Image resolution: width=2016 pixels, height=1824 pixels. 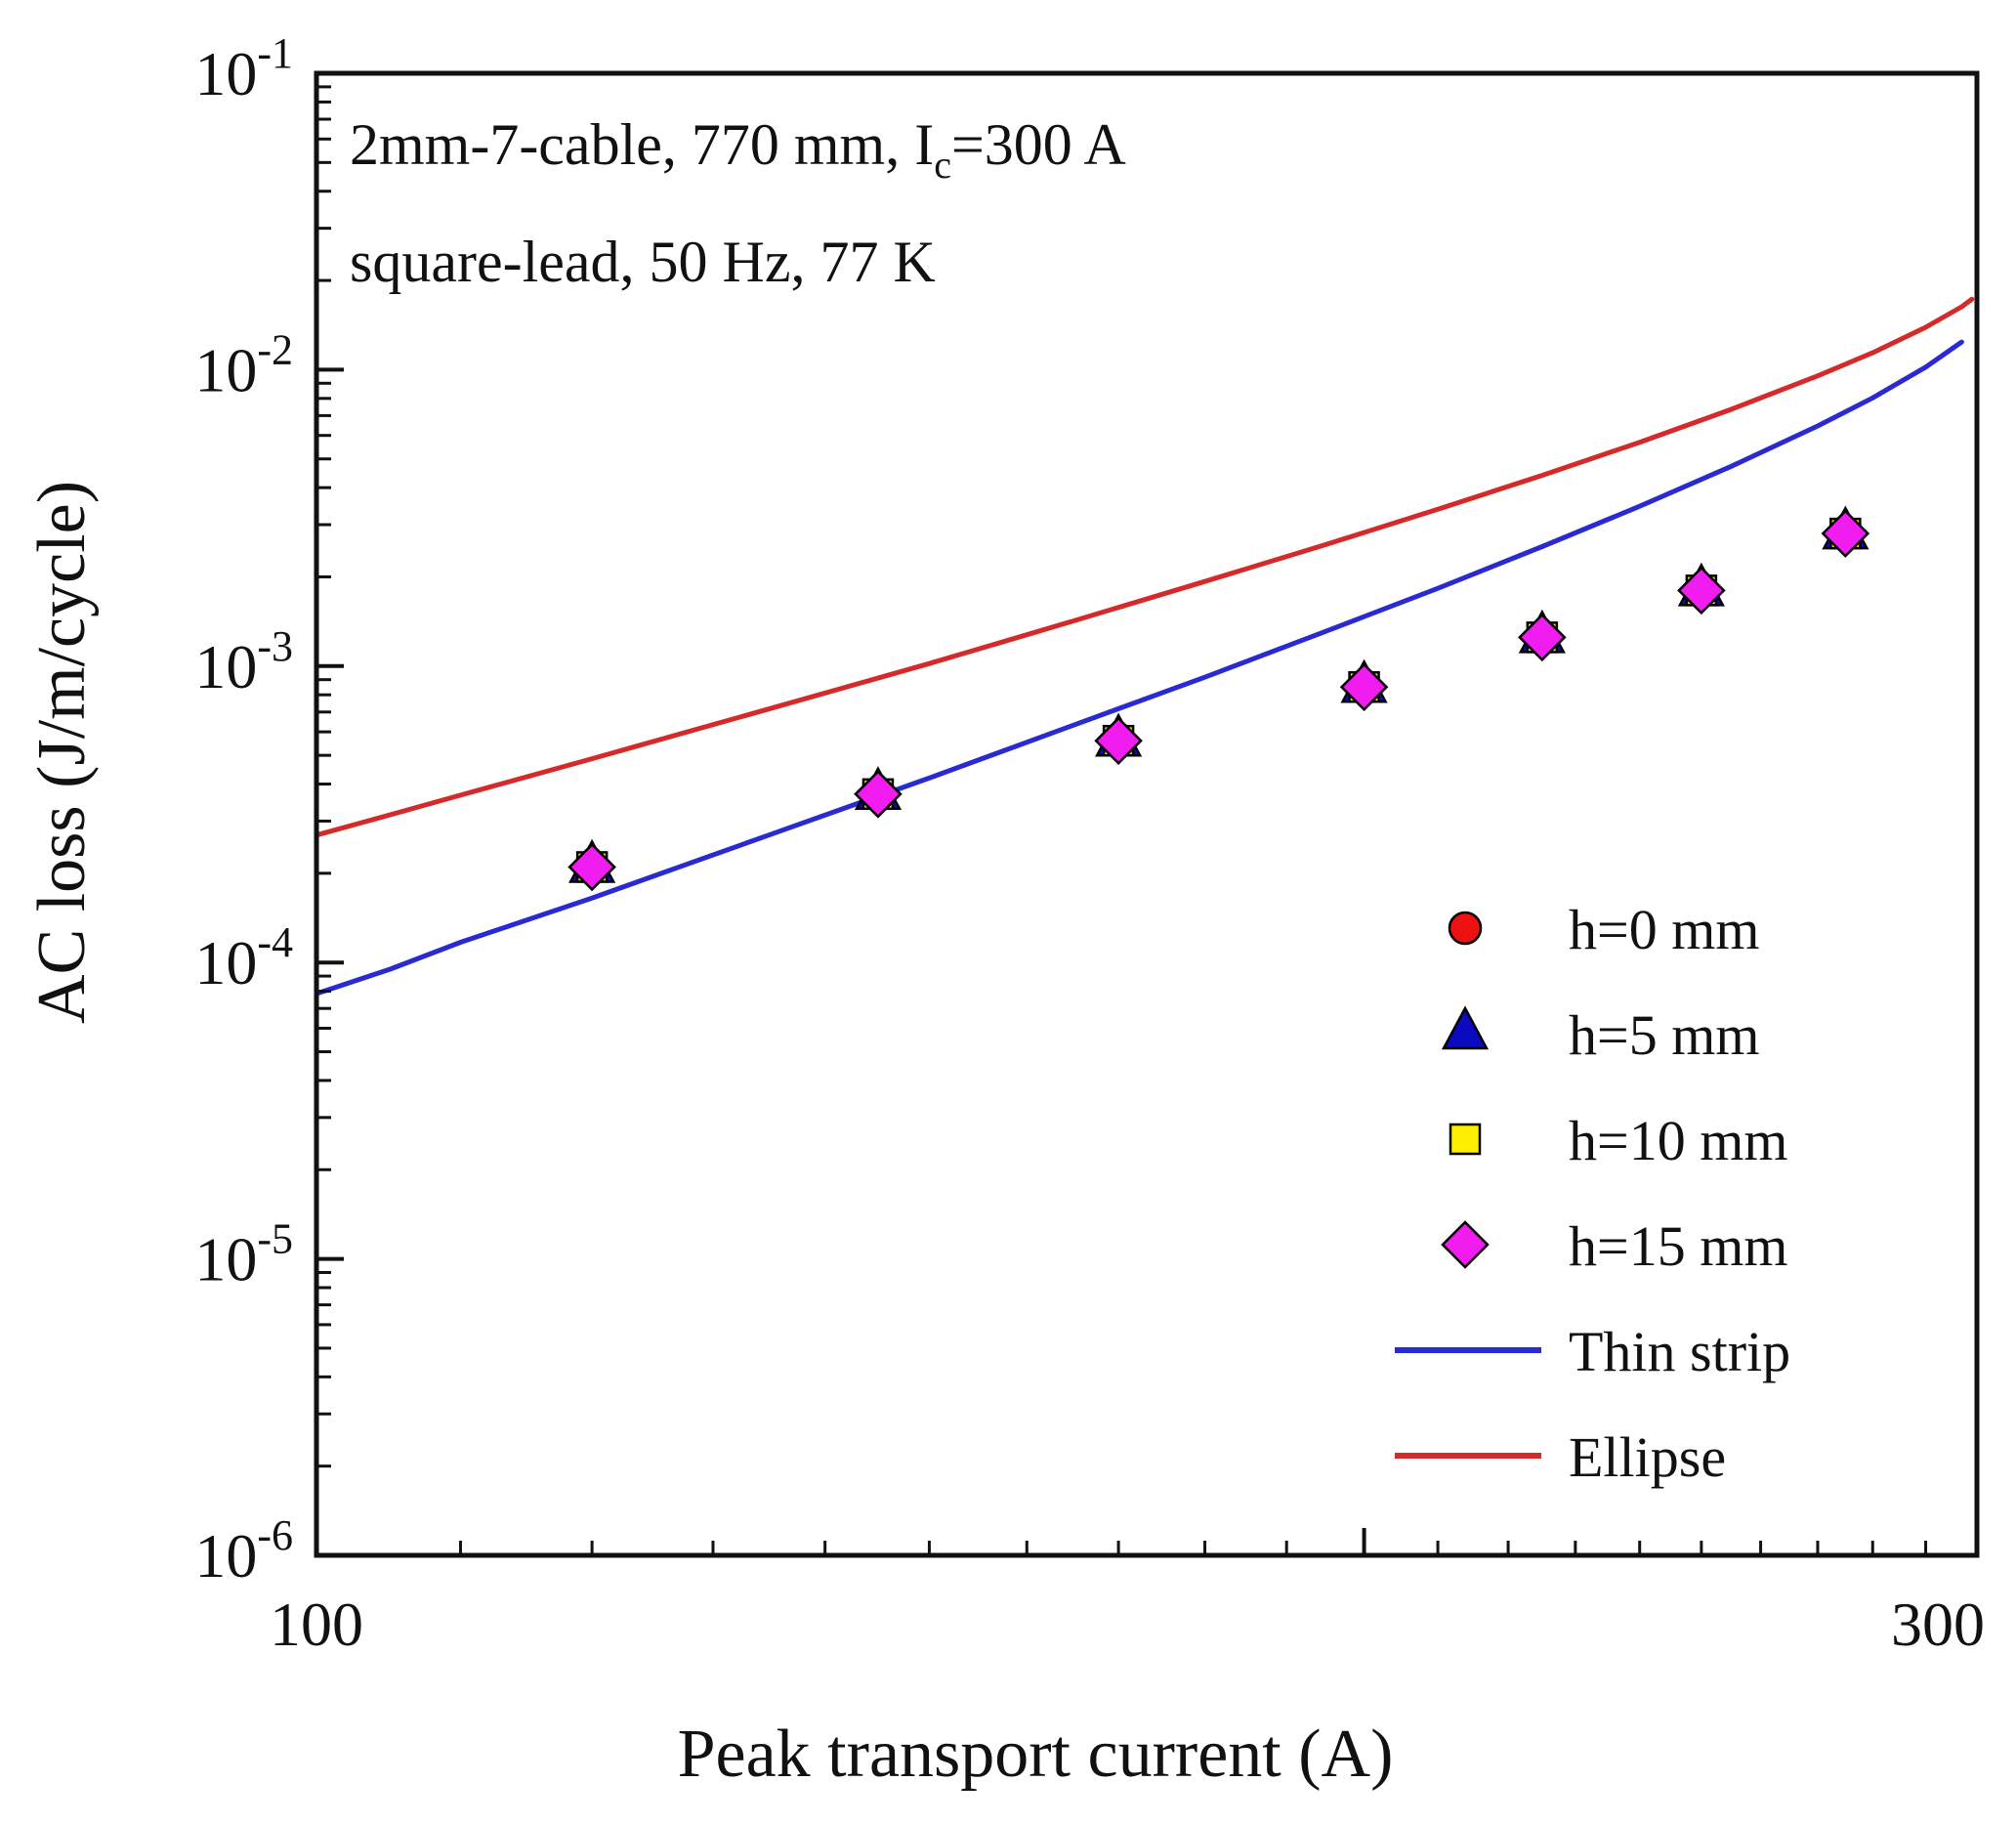 What do you see at coordinates (1678, 1246) in the screenshot?
I see `legend-label: h=15 mm` at bounding box center [1678, 1246].